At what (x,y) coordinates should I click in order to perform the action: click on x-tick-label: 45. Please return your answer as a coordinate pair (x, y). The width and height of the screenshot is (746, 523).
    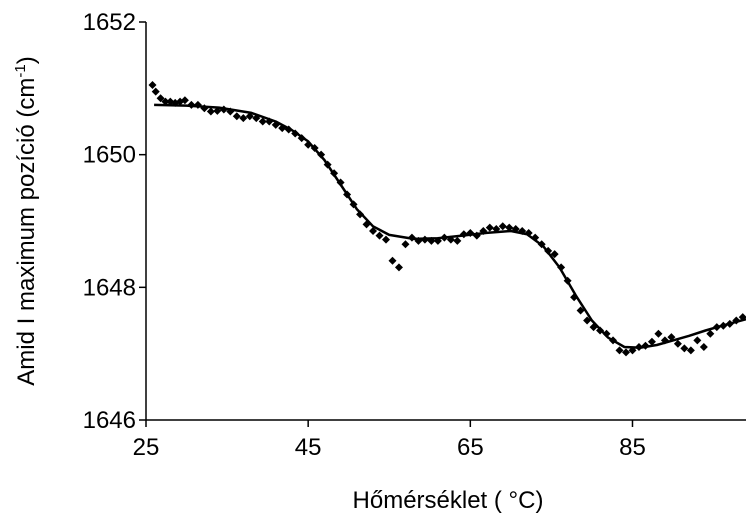
    Looking at the image, I should click on (308, 447).